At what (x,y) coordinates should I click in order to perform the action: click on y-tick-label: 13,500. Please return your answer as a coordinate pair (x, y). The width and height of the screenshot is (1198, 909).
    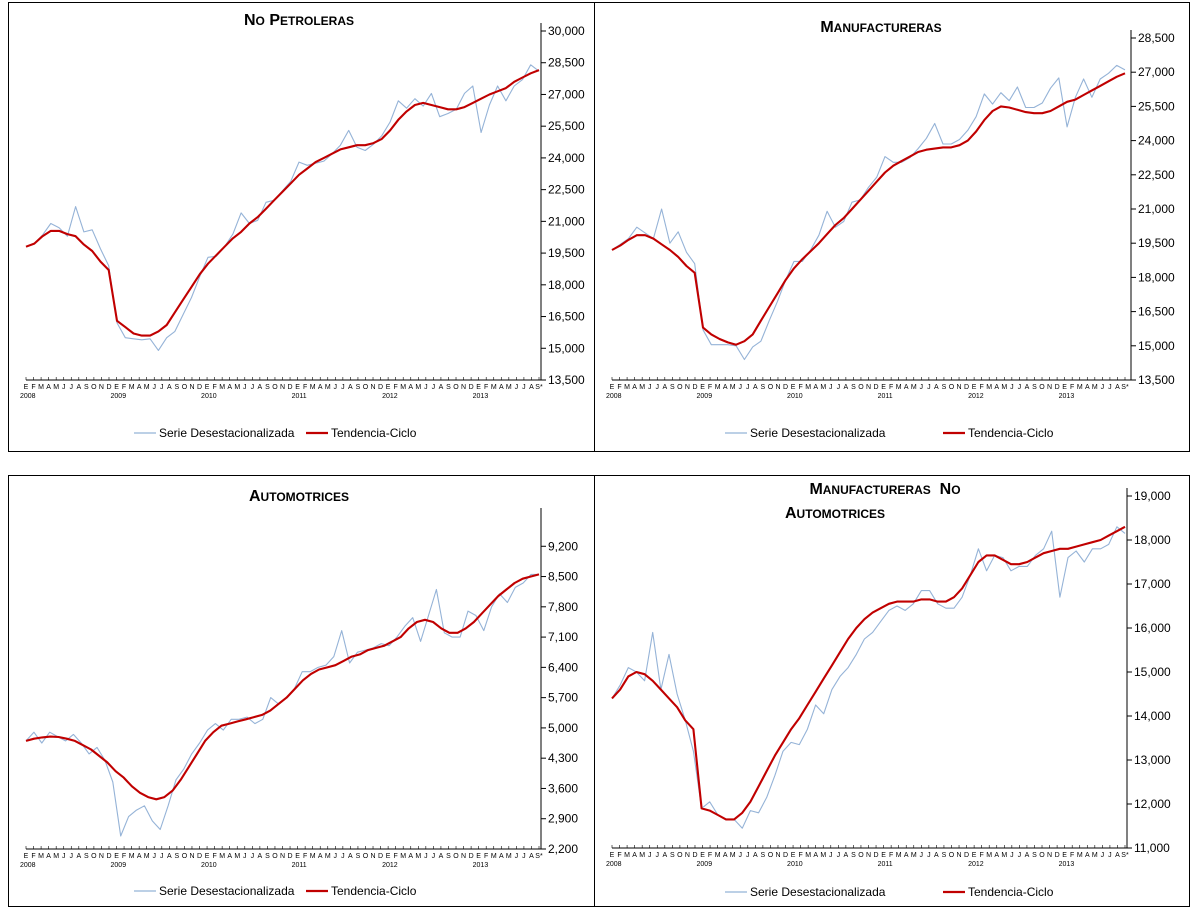
    Looking at the image, I should click on (1156, 380).